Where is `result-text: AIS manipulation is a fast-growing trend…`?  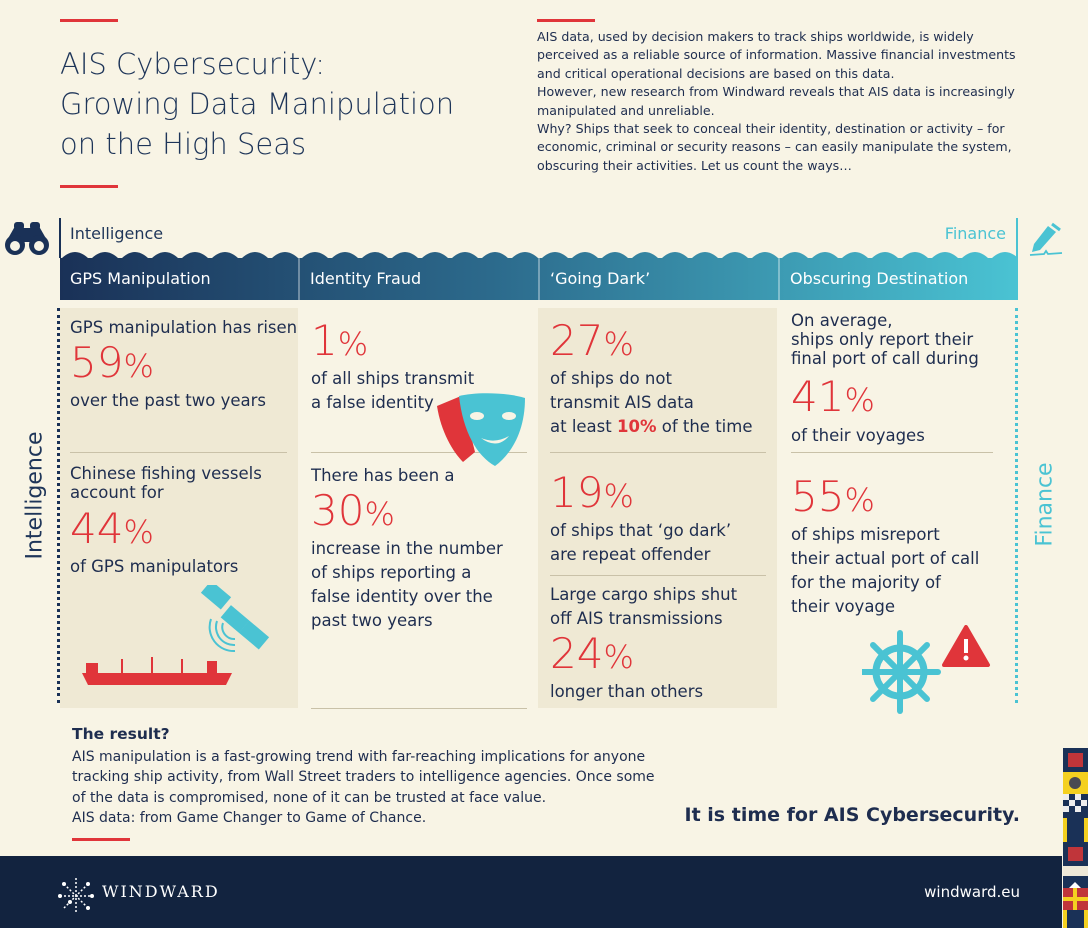
result-text: AIS manipulation is a fast-growing trend… is located at coordinates (363, 777).